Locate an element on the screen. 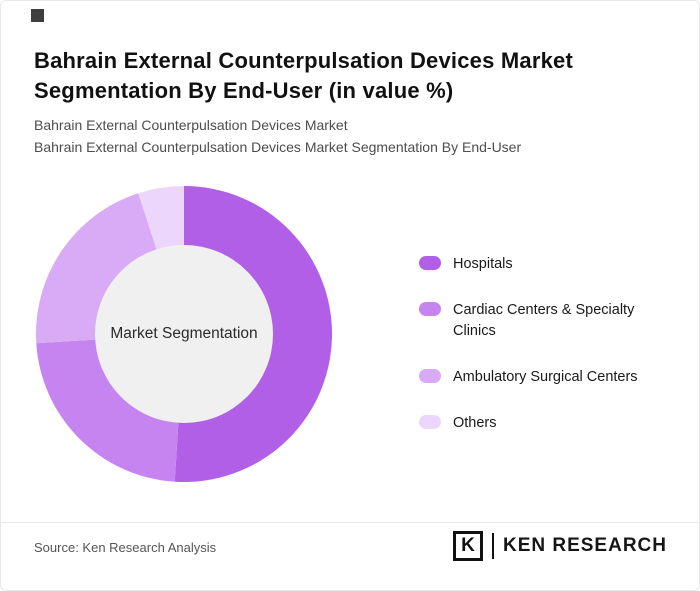  legend-label-ambulatory-surgical-centers: Ambulatory Surgical Centers is located at coordinates (545, 377).